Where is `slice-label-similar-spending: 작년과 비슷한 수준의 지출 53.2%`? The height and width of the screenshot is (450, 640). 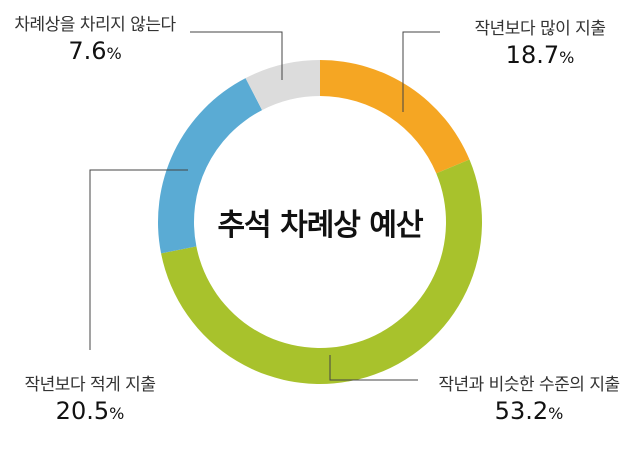 slice-label-similar-spending: 작년과 비슷한 수준의 지출 53.2% is located at coordinates (529, 397).